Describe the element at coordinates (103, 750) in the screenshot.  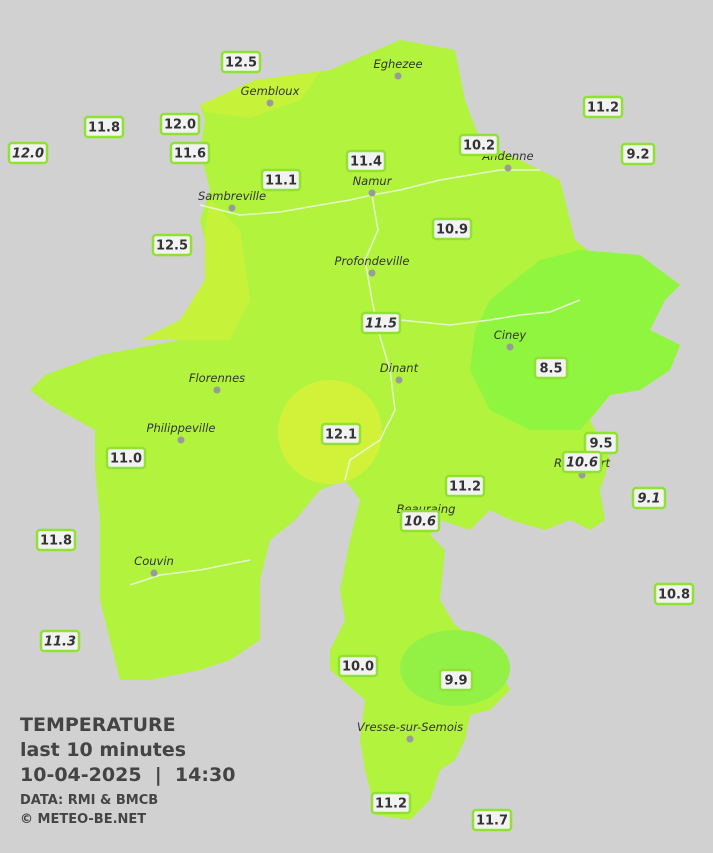
I see `caption-period: last 10 minutes` at that location.